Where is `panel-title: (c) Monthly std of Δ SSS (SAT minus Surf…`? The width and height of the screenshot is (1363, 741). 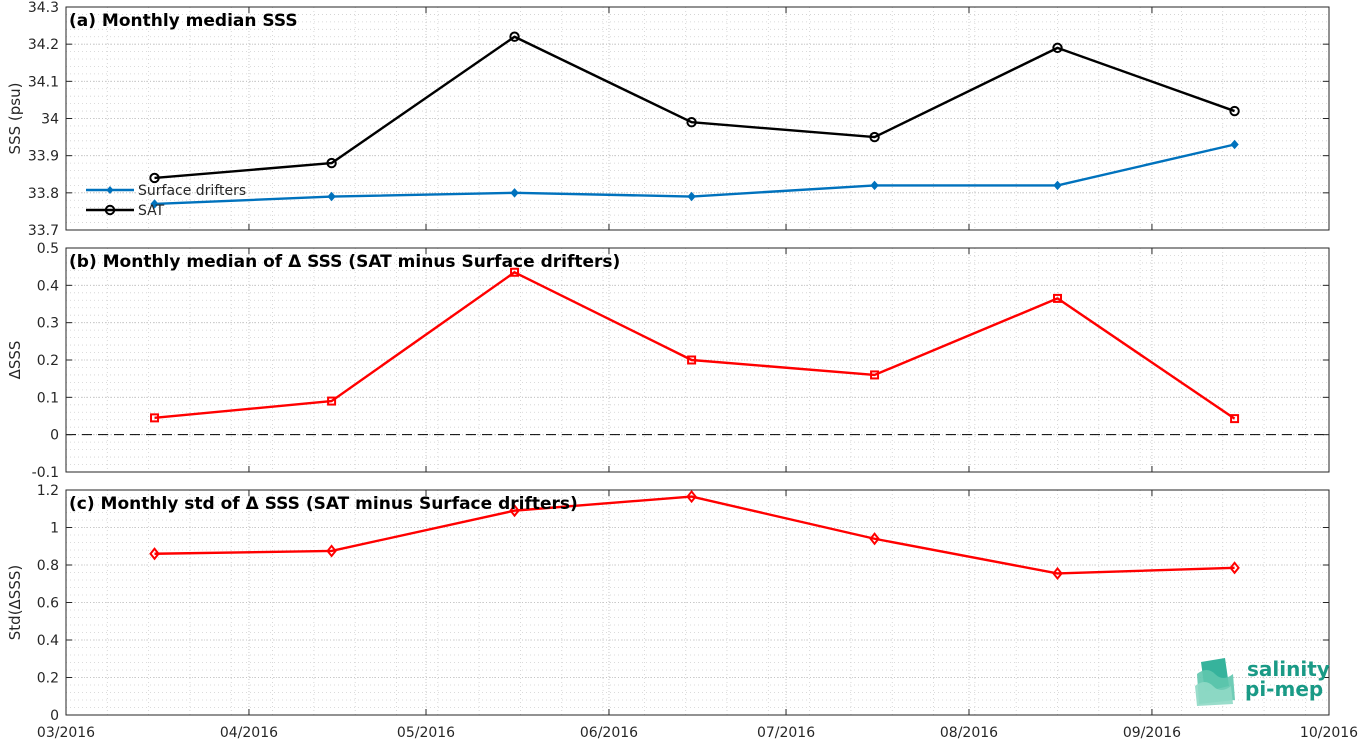 panel-title: (c) Monthly std of Δ SSS (SAT minus Surf… is located at coordinates (323, 504).